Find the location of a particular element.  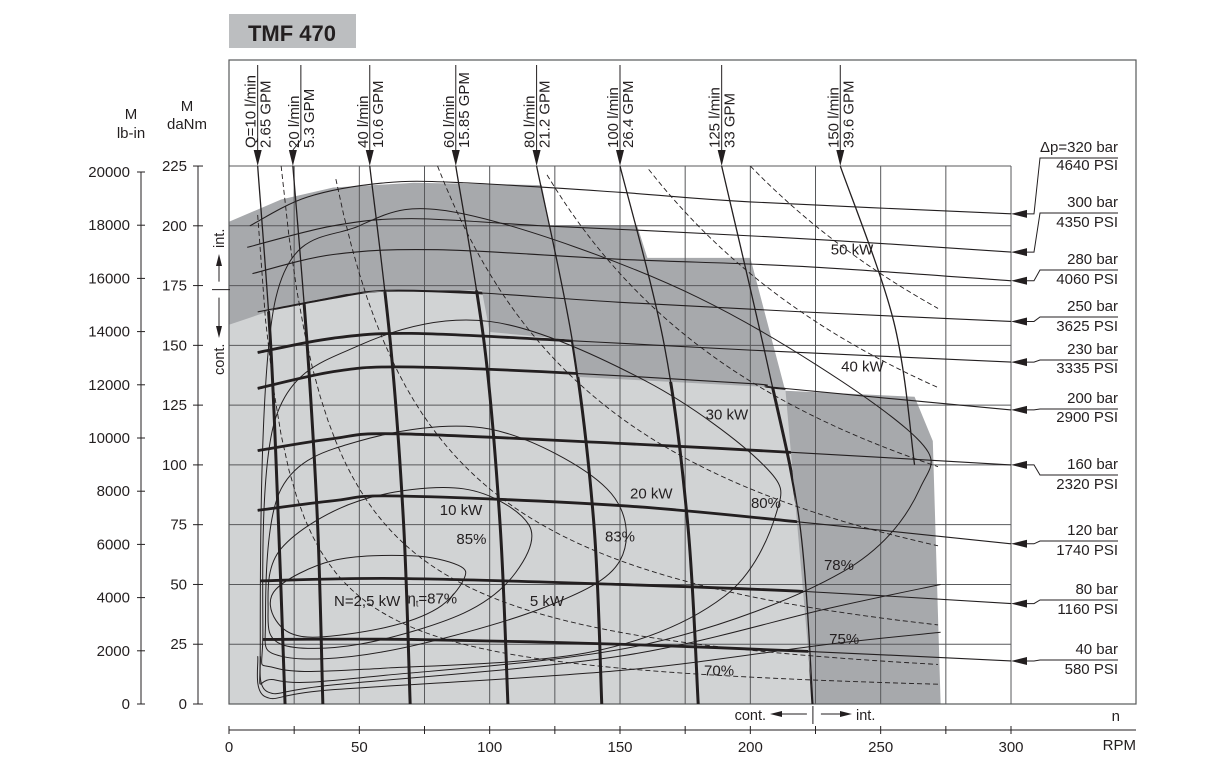

y-cont-label: cont. is located at coordinates (220, 359).